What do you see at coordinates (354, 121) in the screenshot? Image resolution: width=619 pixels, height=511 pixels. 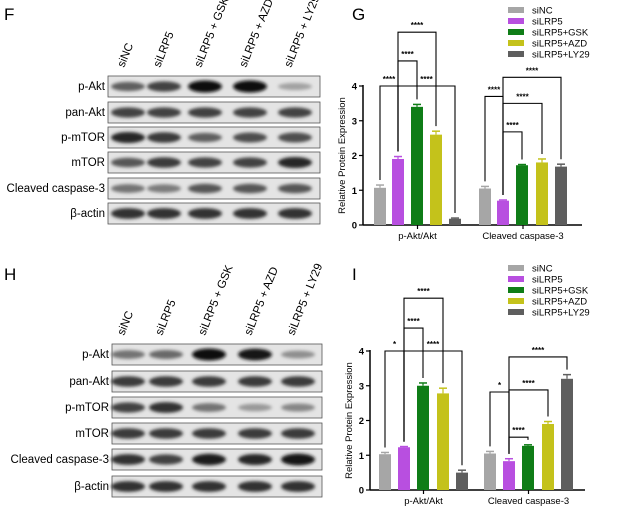 I see `y-tick-label: 3` at bounding box center [354, 121].